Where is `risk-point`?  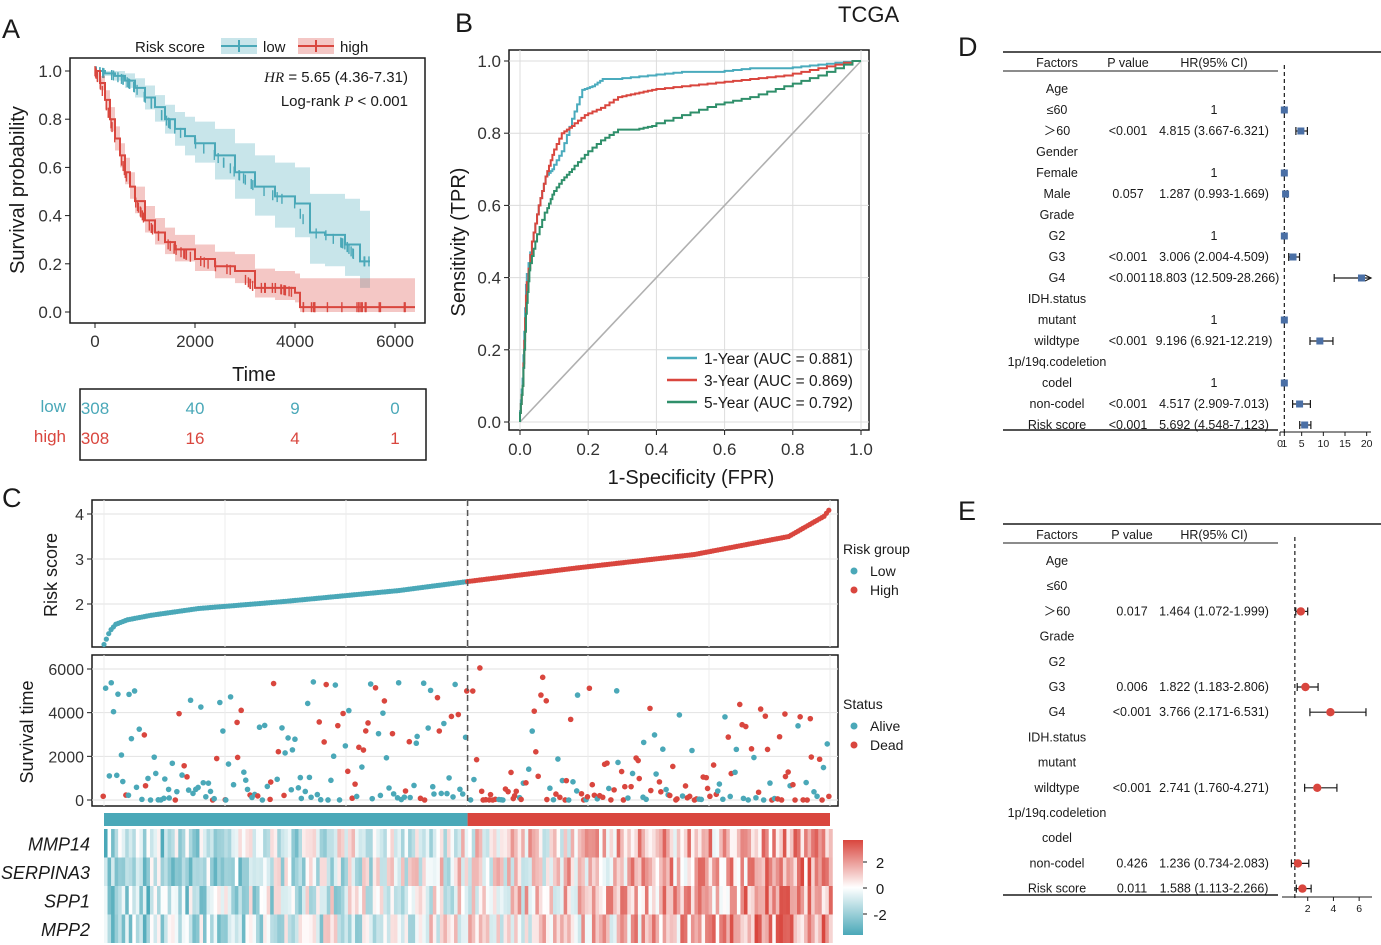 risk-point is located at coordinates (106, 639).